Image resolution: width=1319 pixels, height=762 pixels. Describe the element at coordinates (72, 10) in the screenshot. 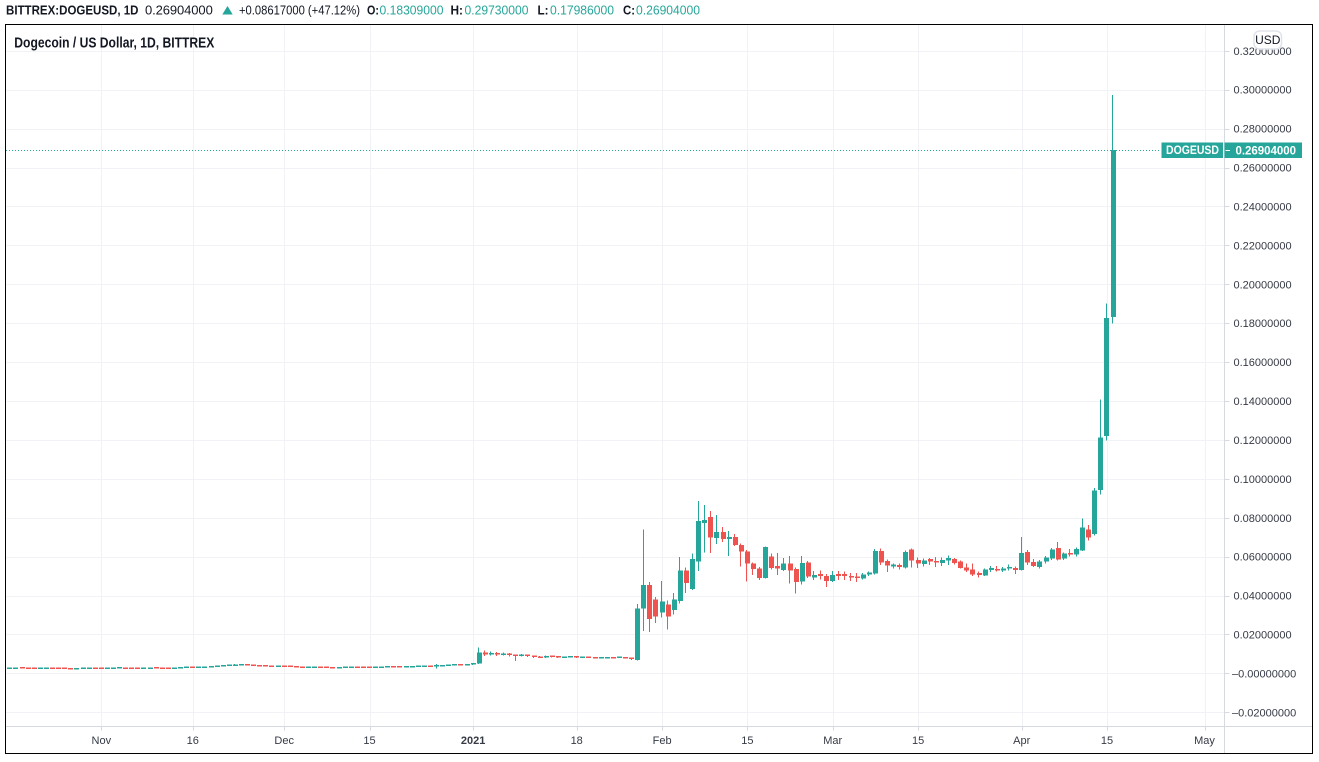

I see `svg-text: BITTREX:DOGEUSD, 1D` at that location.